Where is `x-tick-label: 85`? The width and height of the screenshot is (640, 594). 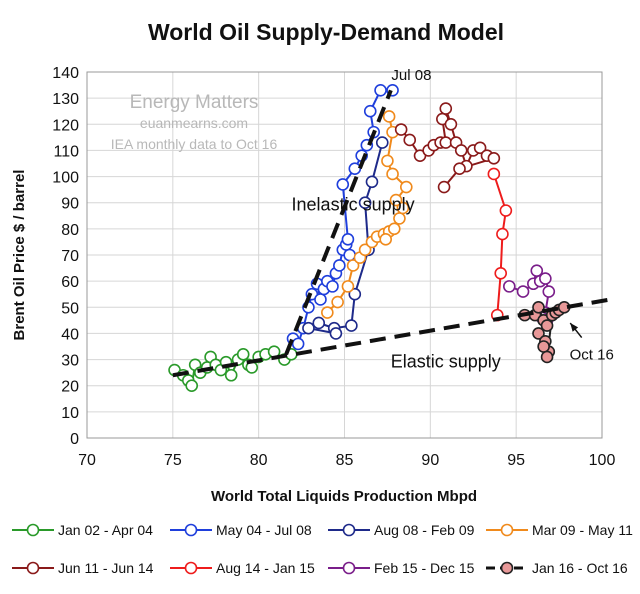
x-tick-label: 85 is located at coordinates (345, 460).